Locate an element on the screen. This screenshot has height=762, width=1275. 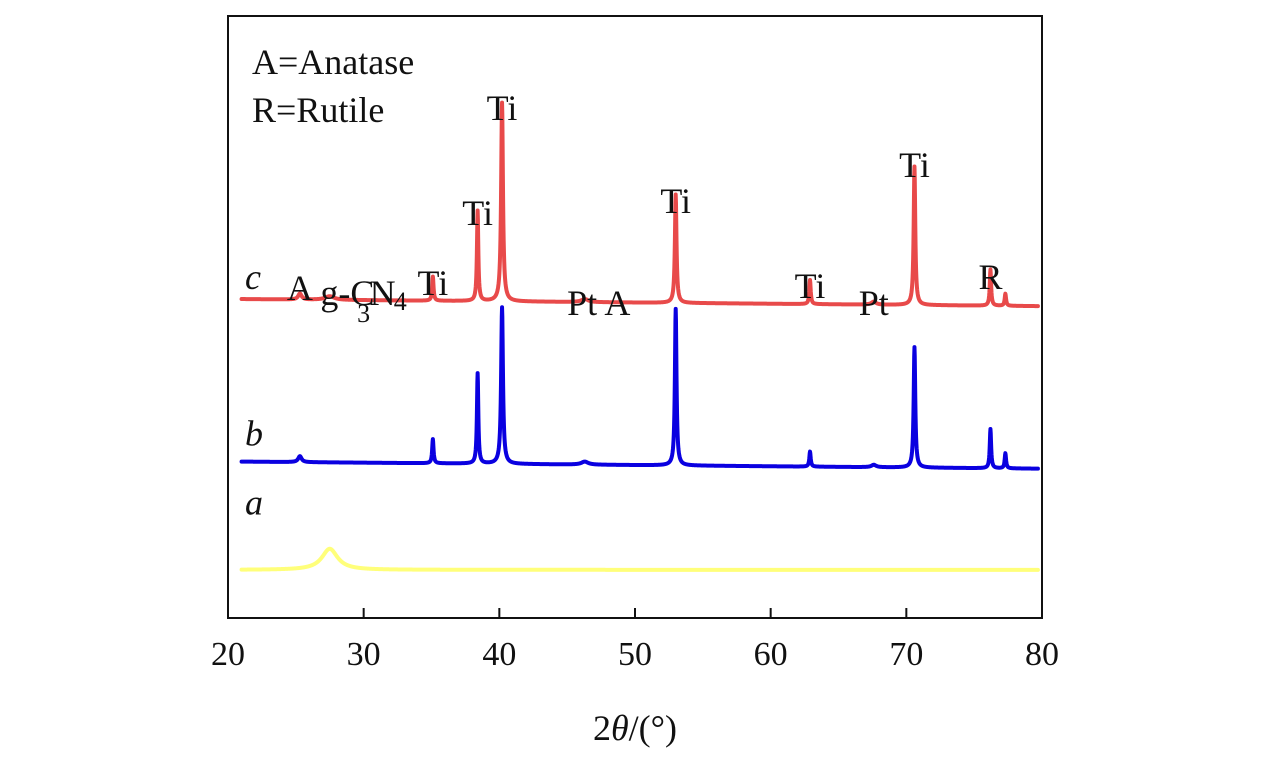
peak-annotation: 3 is located at coordinates (363, 313).